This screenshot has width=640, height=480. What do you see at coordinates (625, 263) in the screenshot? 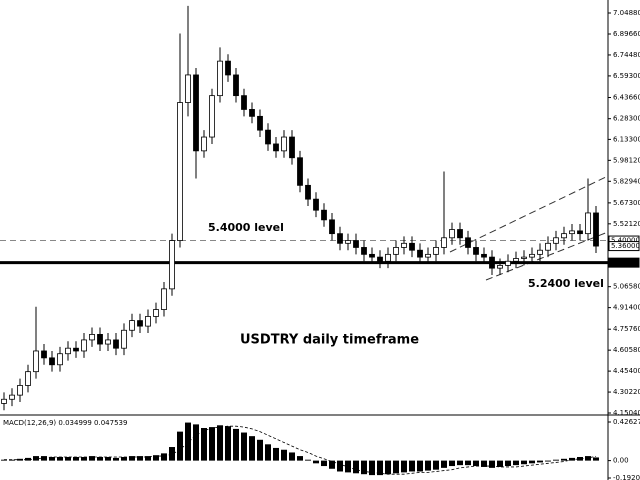
I see `price-tag-label: 5.24000` at bounding box center [625, 263].